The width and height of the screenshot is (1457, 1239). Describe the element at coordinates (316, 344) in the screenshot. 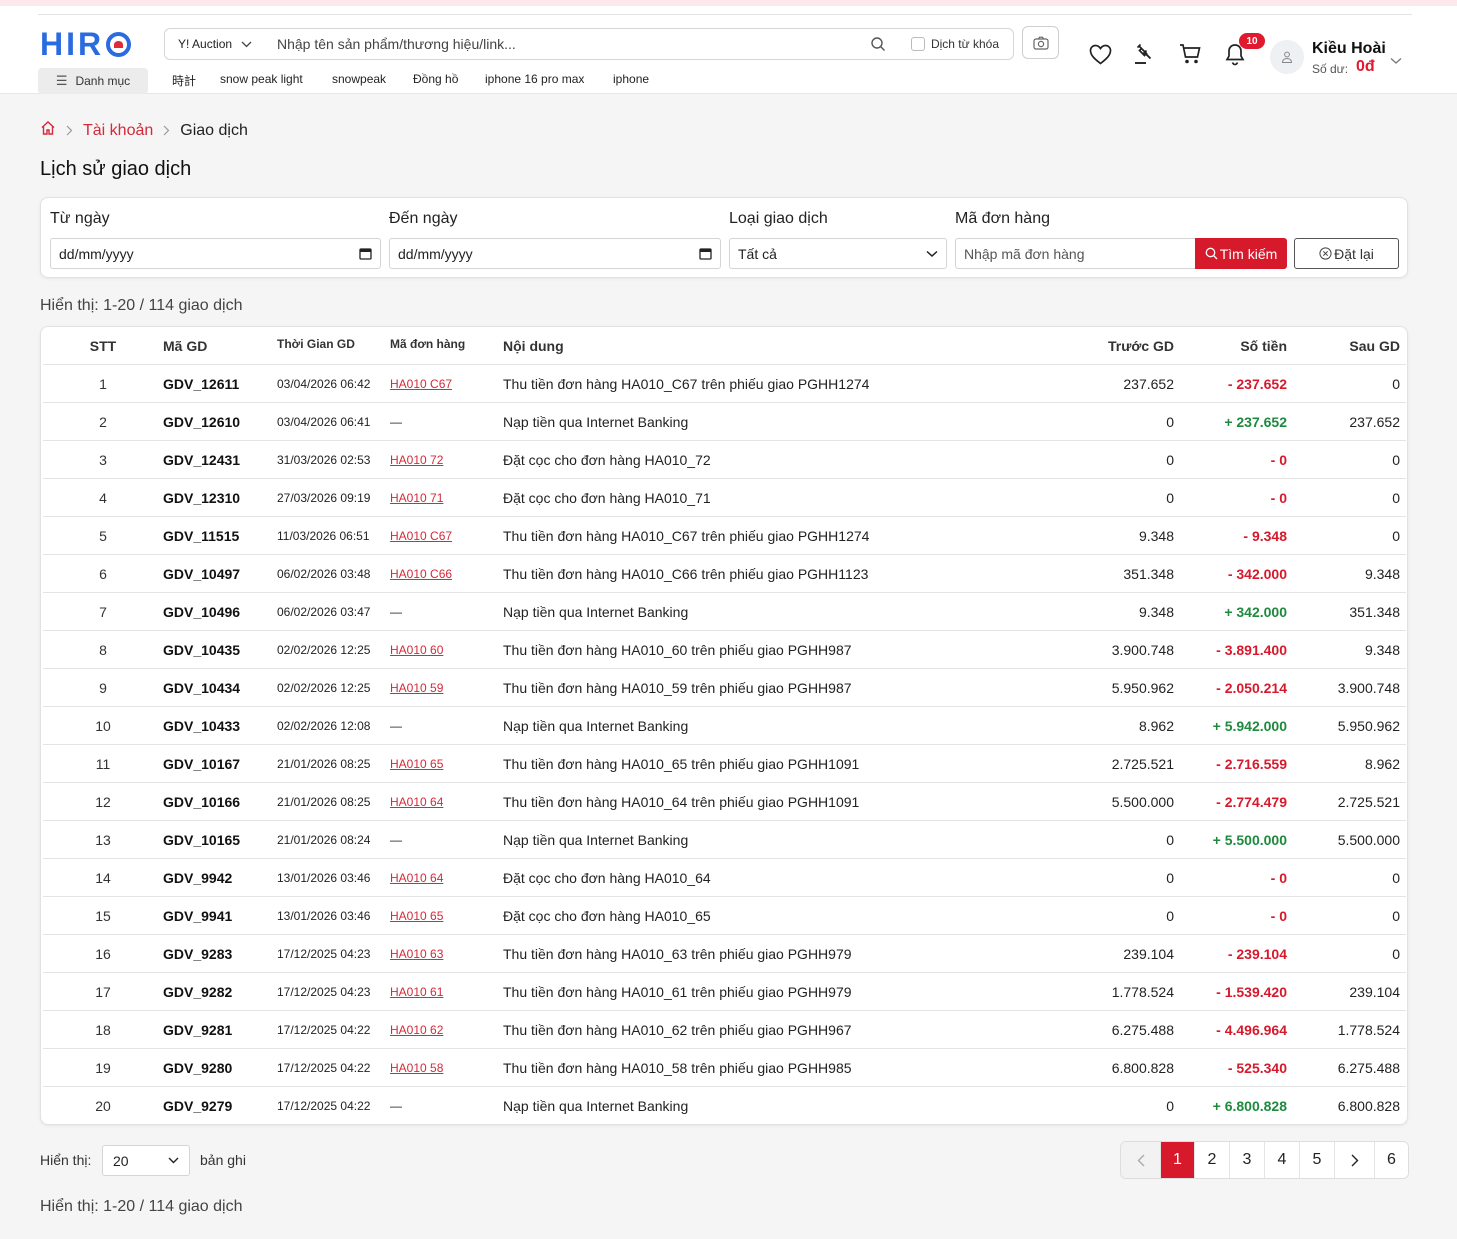

I see `column-header-time: Thời Gian GD` at that location.